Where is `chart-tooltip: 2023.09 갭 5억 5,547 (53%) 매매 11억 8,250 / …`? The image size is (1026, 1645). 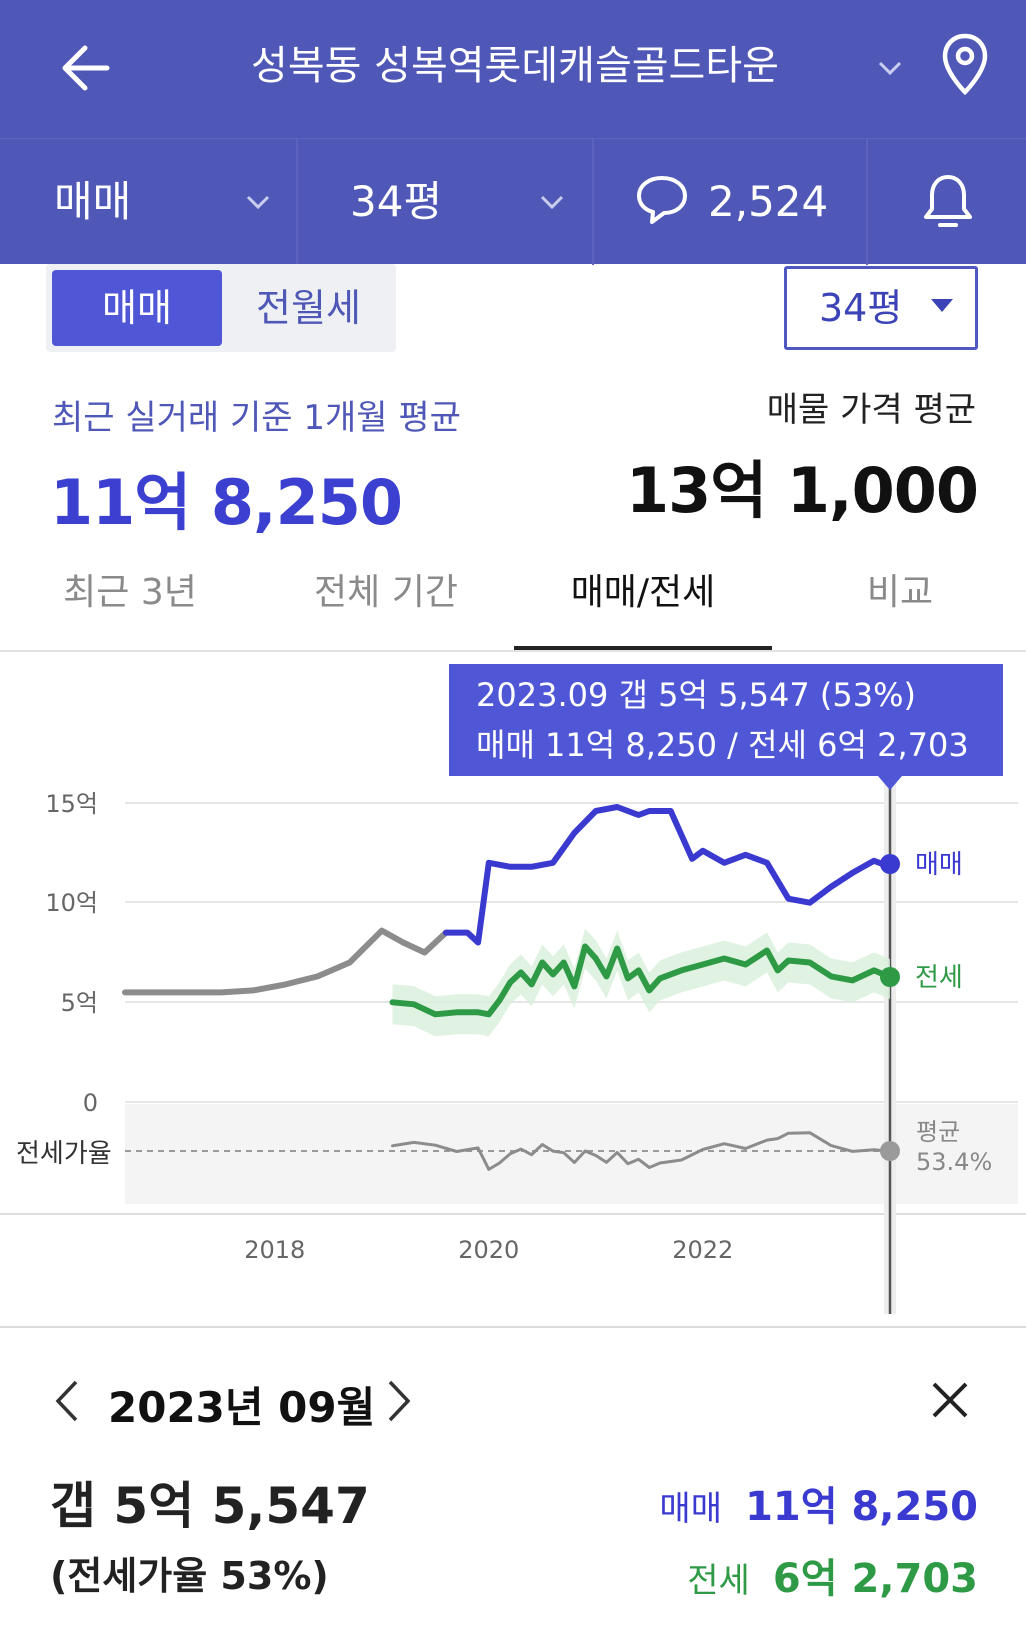
chart-tooltip: 2023.09 갭 5억 5,547 (53%) 매매 11억 8,250 / … is located at coordinates (726, 720).